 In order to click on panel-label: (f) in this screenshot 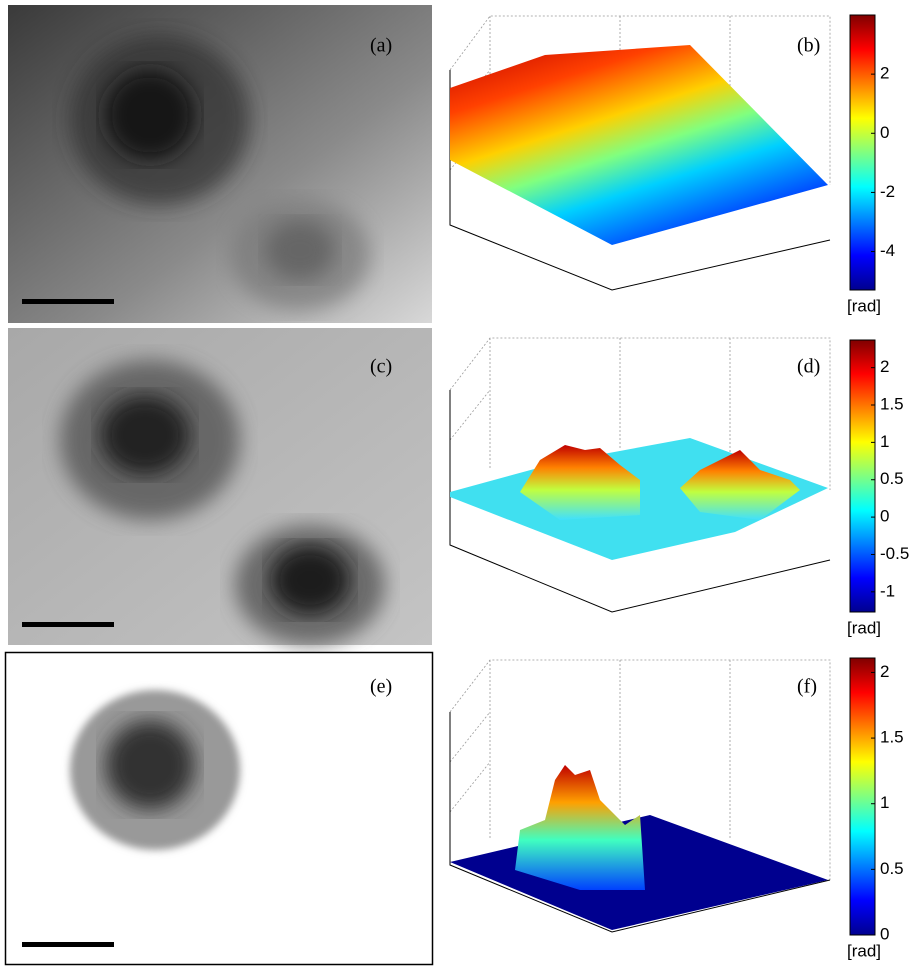, I will do `click(807, 687)`.